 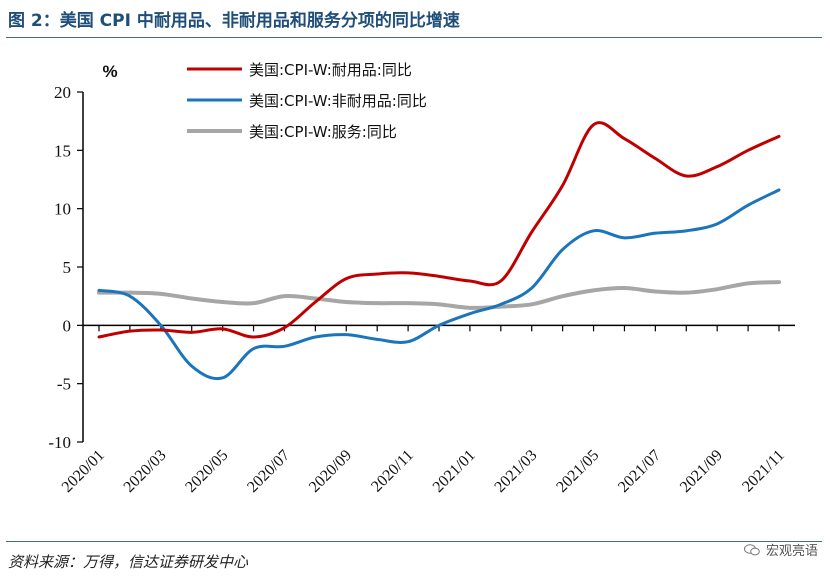 What do you see at coordinates (338, 101) in the screenshot?
I see `legend-label-2: 美国:CPI-W:非耐用品:同比` at bounding box center [338, 101].